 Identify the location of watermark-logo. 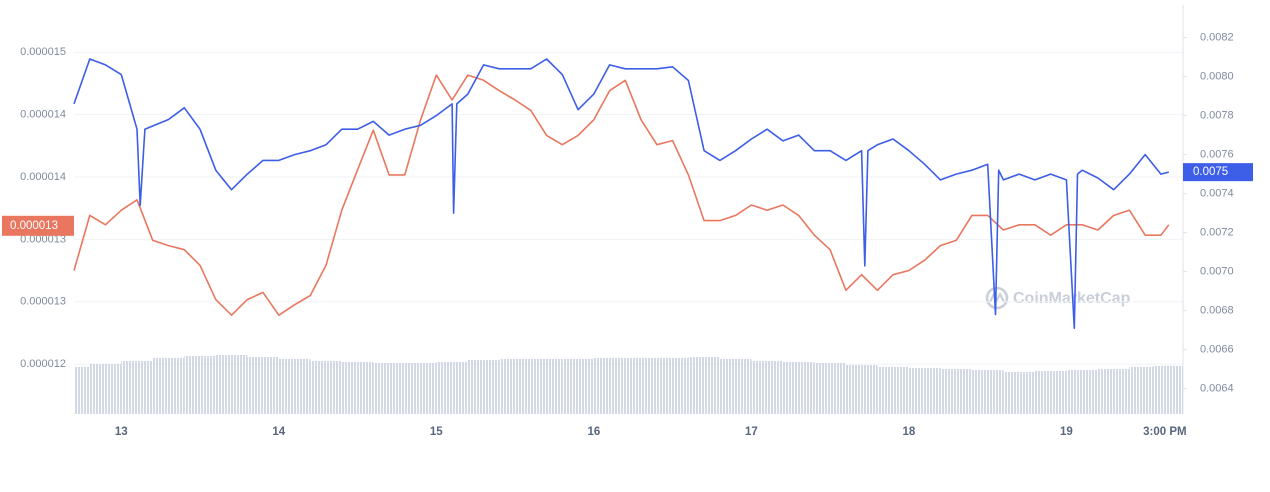
(997, 298).